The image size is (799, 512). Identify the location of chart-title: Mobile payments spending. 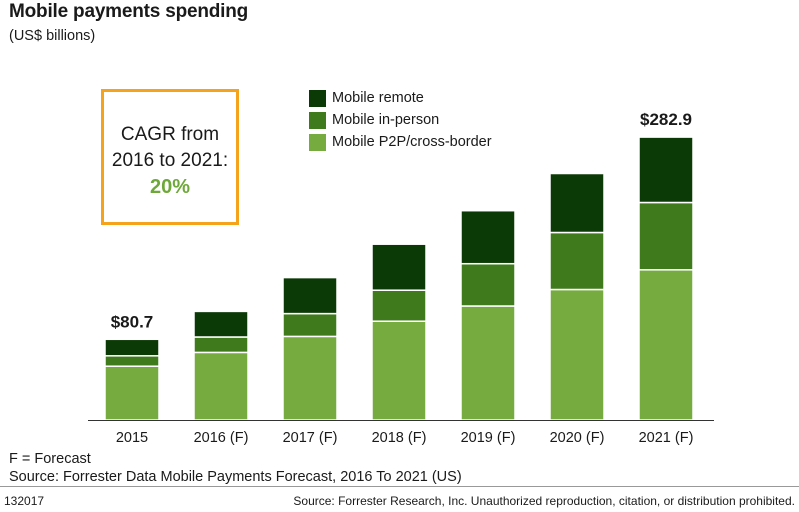
(129, 11).